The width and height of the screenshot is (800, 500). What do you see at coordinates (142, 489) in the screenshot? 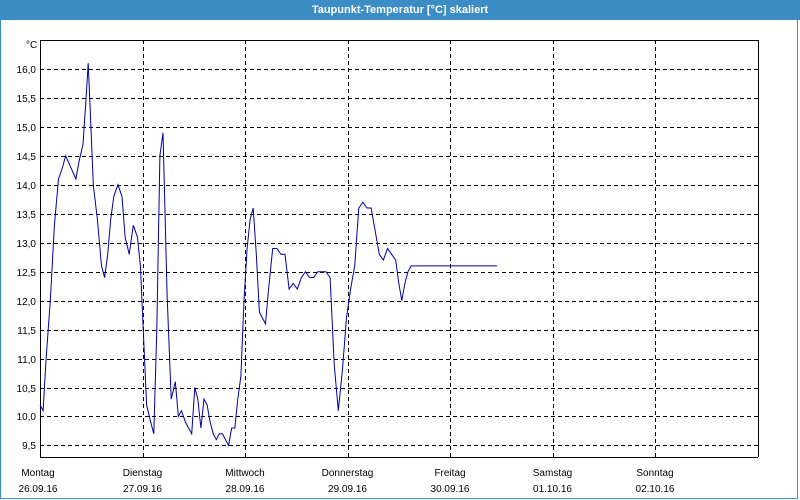
I see `x-tick-date-label: 27.09.16` at bounding box center [142, 489].